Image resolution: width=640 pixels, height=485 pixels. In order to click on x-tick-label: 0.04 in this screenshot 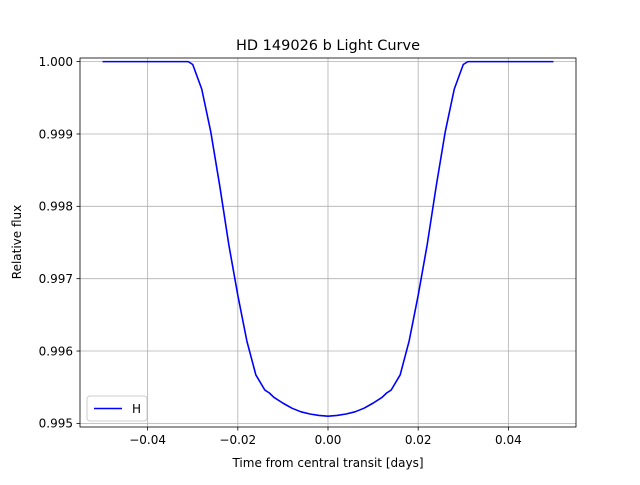, I will do `click(508, 440)`.